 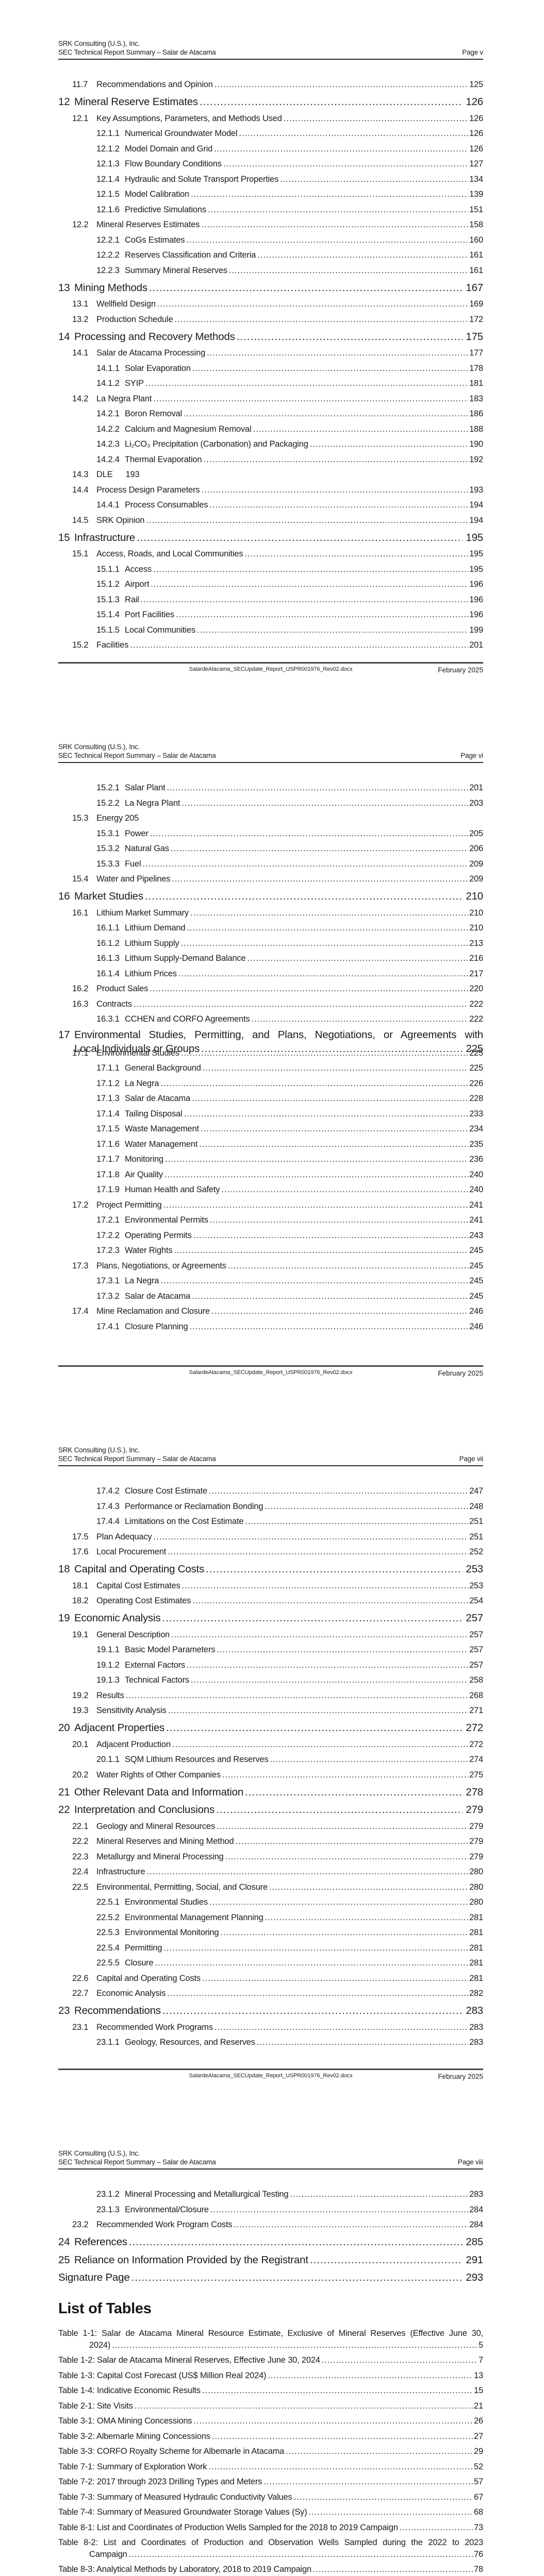 I want to click on entry-title: Numerical Groundwater Model, so click(x=181, y=133).